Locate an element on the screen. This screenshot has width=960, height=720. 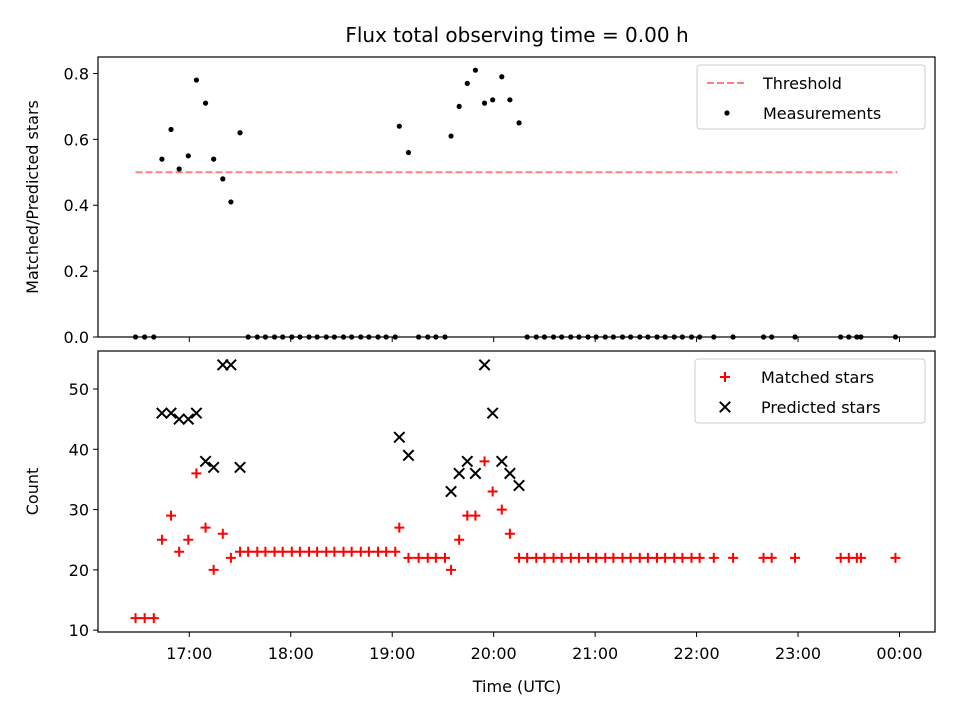
y-tick-label: 0.8 is located at coordinates (76, 73).